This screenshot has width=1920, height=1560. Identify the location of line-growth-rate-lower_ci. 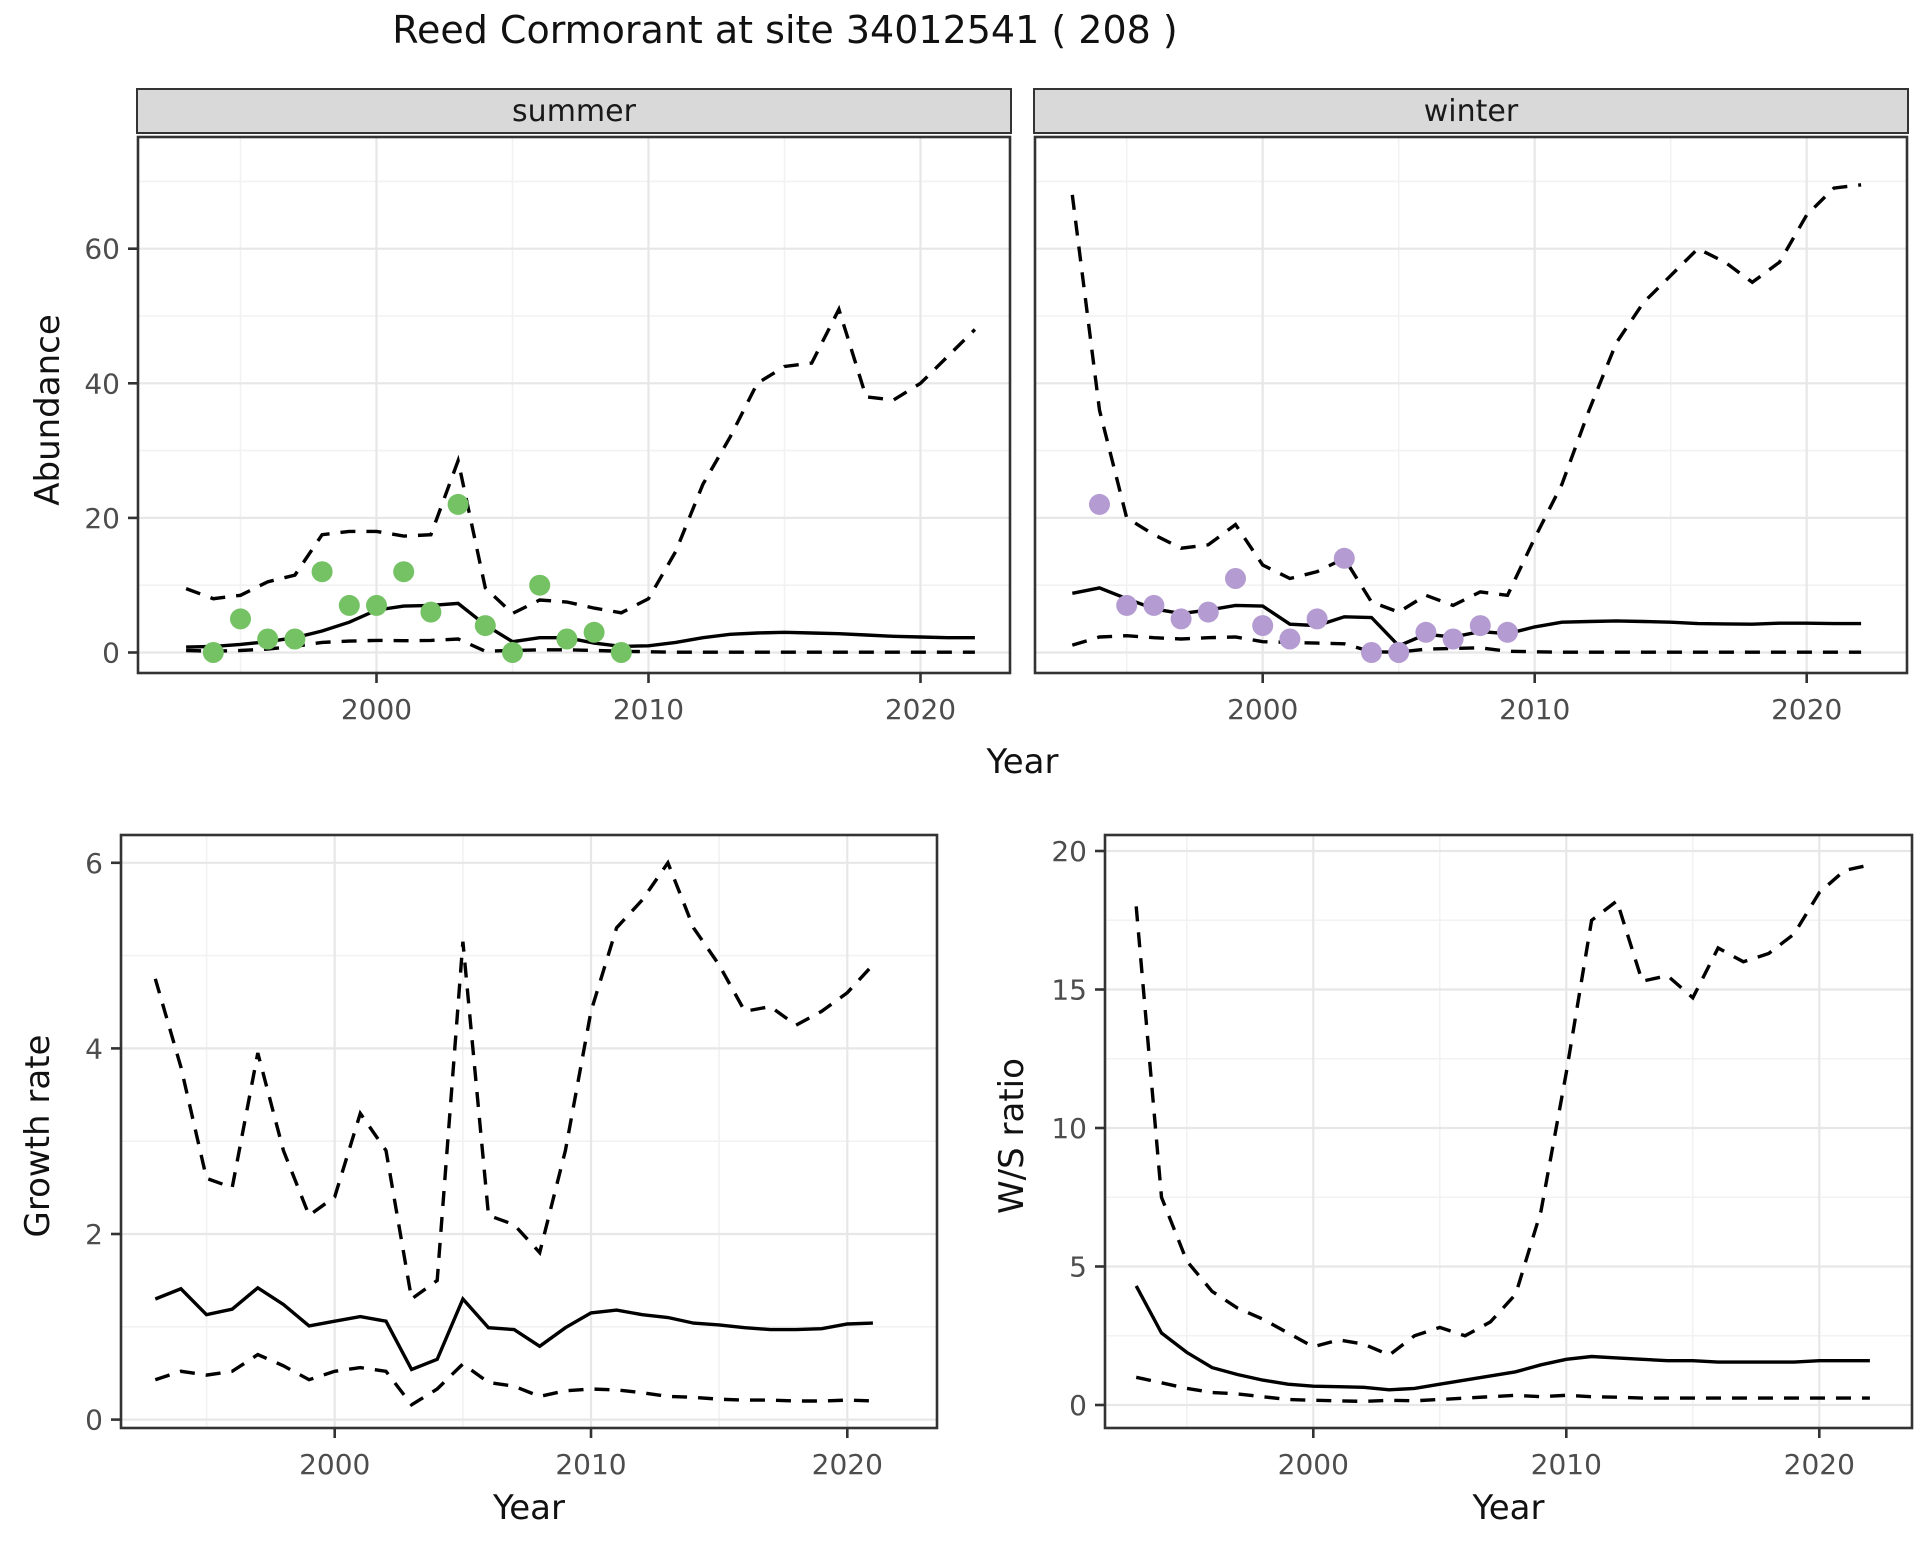
(513, 1380).